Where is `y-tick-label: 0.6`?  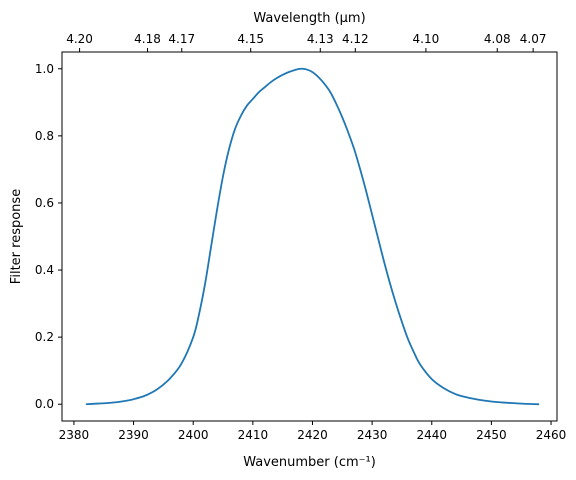
y-tick-label: 0.6 is located at coordinates (44, 203).